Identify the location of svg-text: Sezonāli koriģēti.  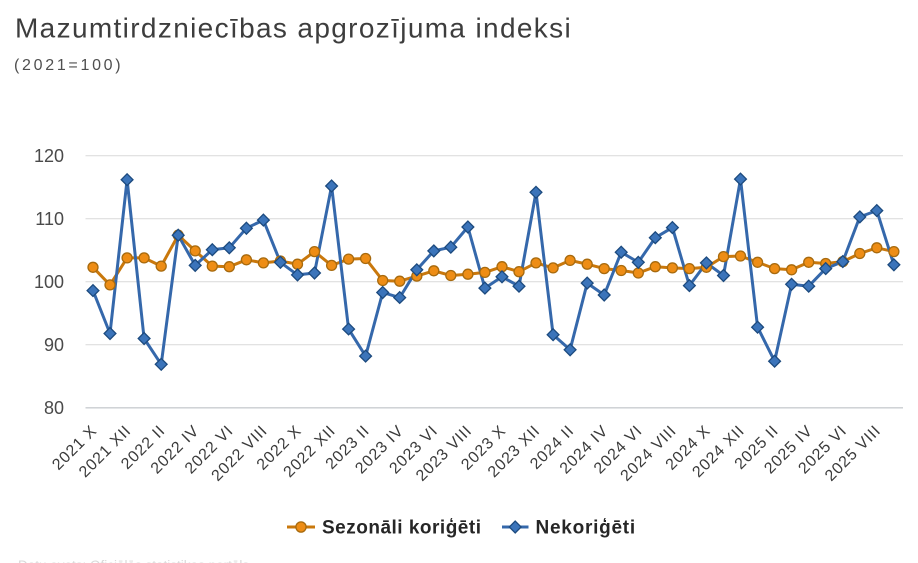
(401, 528).